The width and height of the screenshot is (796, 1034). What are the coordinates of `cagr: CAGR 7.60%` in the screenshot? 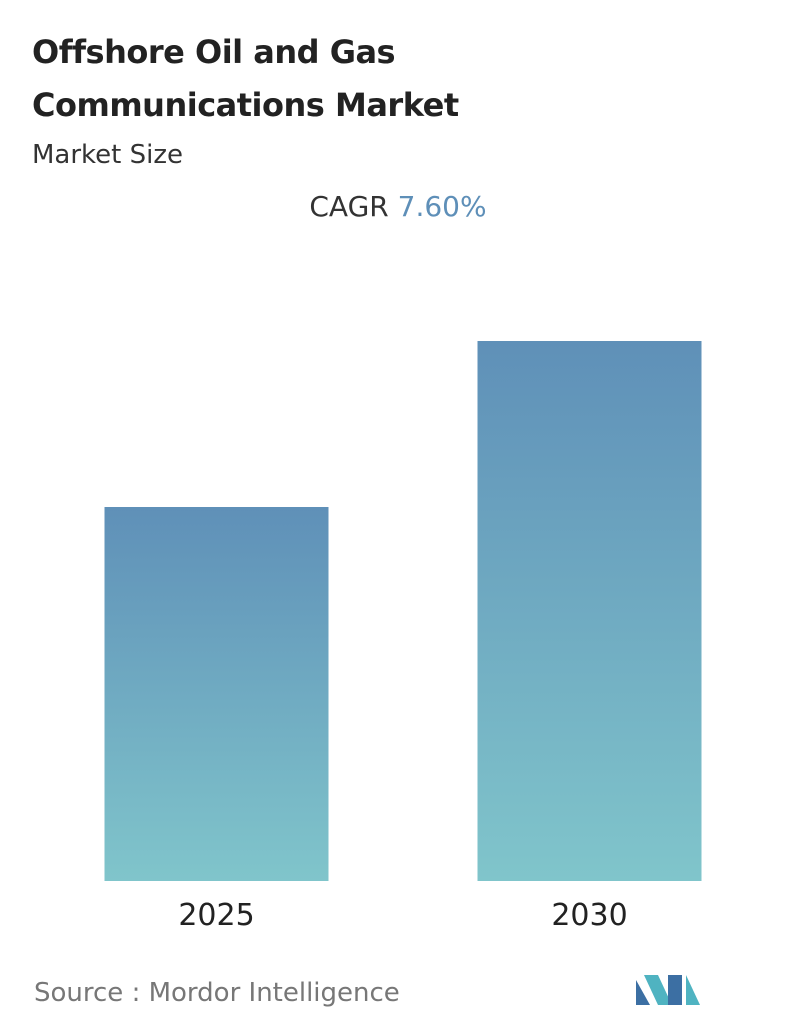 It's located at (398, 206).